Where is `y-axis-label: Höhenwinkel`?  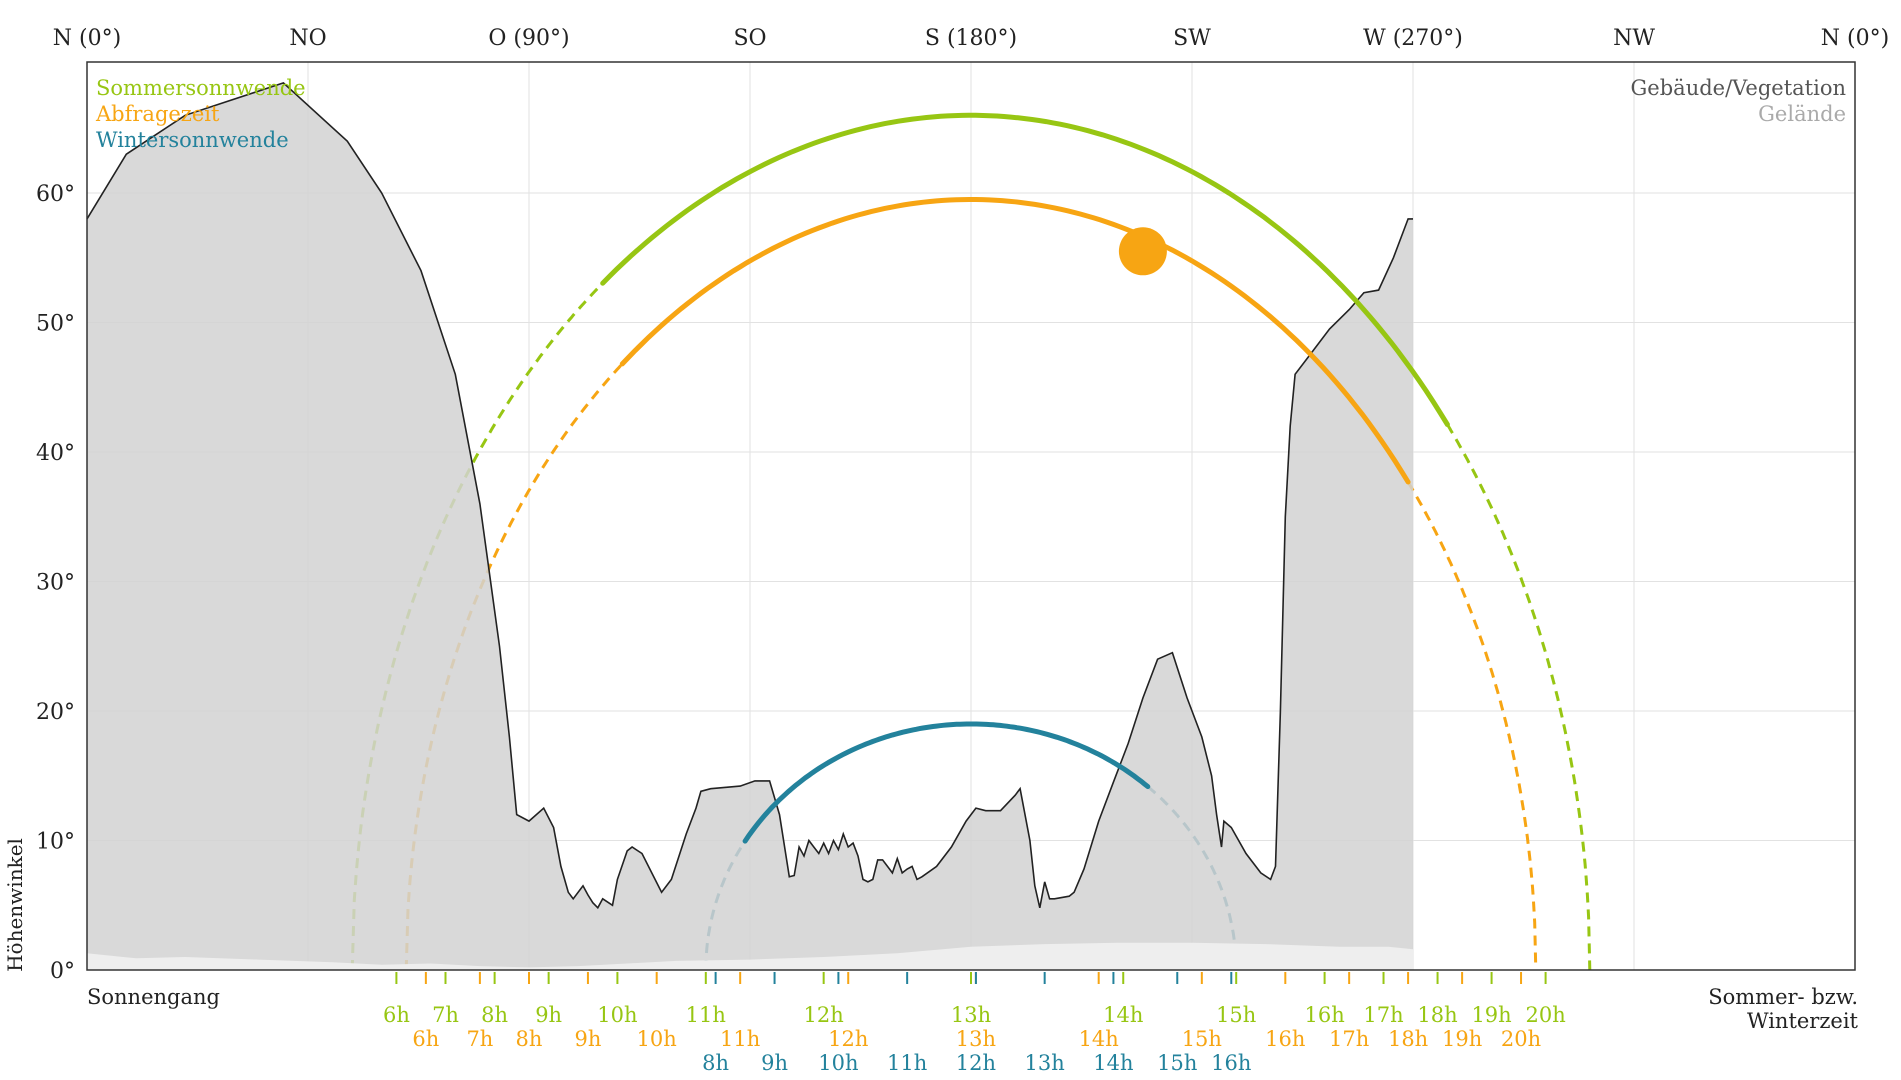 y-axis-label: Höhenwinkel is located at coordinates (15, 905).